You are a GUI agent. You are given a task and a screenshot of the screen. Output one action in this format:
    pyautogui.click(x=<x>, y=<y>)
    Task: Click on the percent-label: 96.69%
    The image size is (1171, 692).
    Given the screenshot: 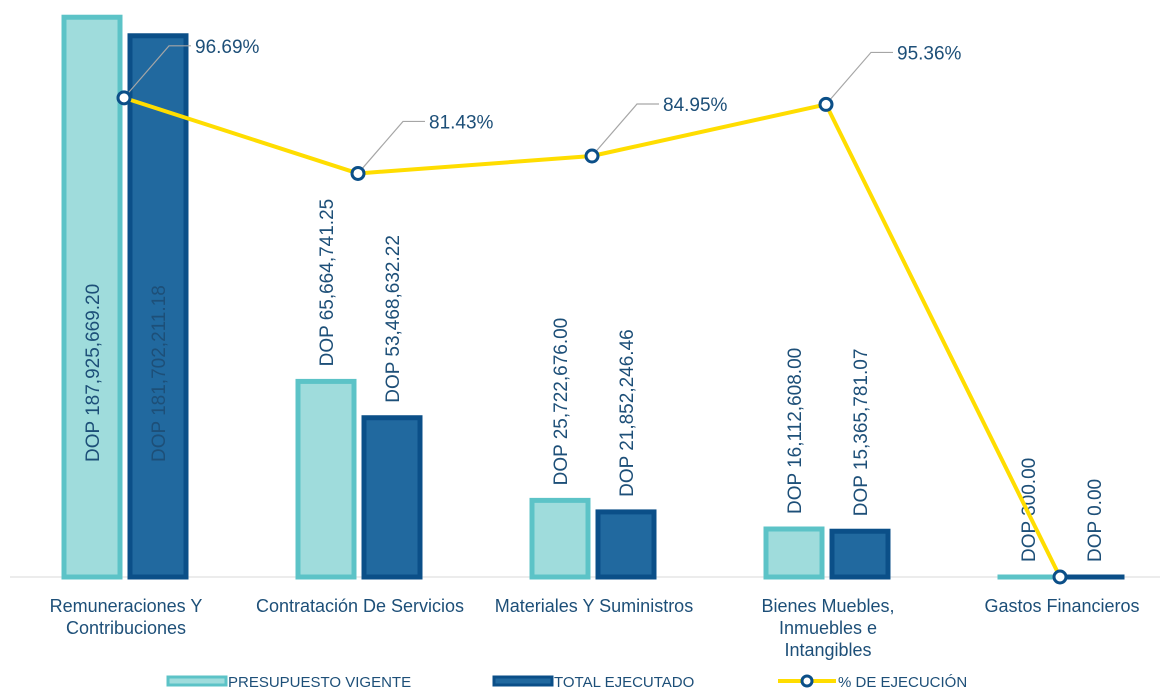 What is the action you would take?
    pyautogui.click(x=227, y=47)
    